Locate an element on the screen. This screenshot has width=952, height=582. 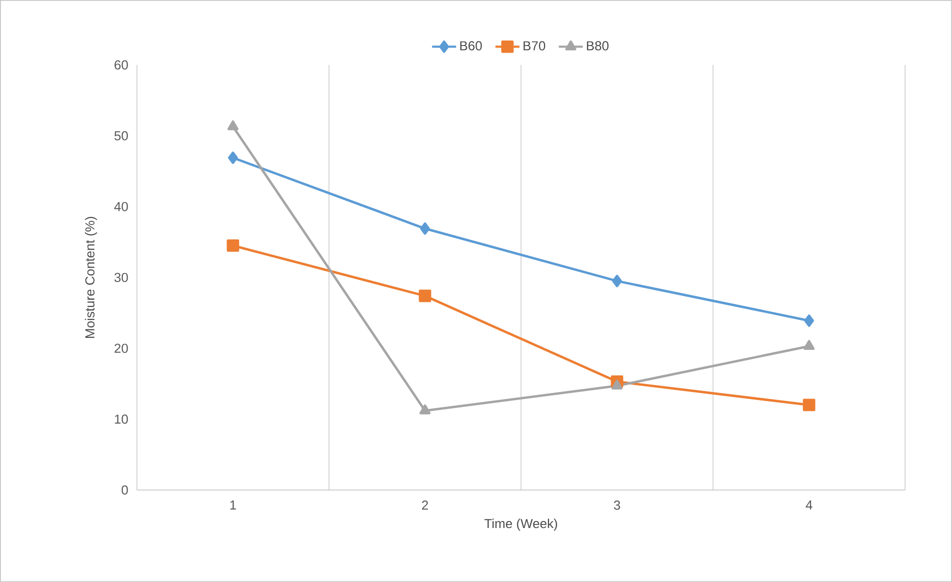
x-tick-label: 2 is located at coordinates (425, 505).